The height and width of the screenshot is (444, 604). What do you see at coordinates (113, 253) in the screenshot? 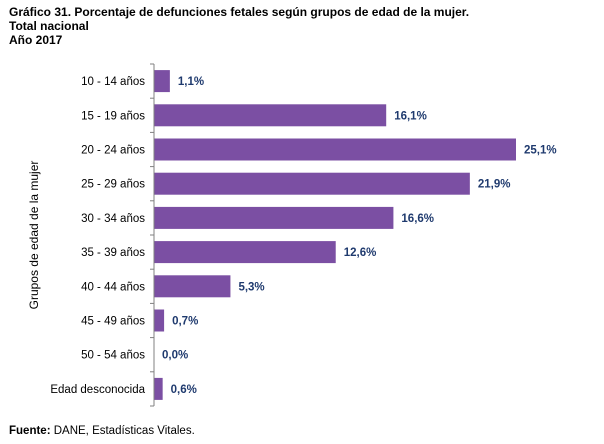
I see `y-tick-label: 35 - 39 años` at bounding box center [113, 253].